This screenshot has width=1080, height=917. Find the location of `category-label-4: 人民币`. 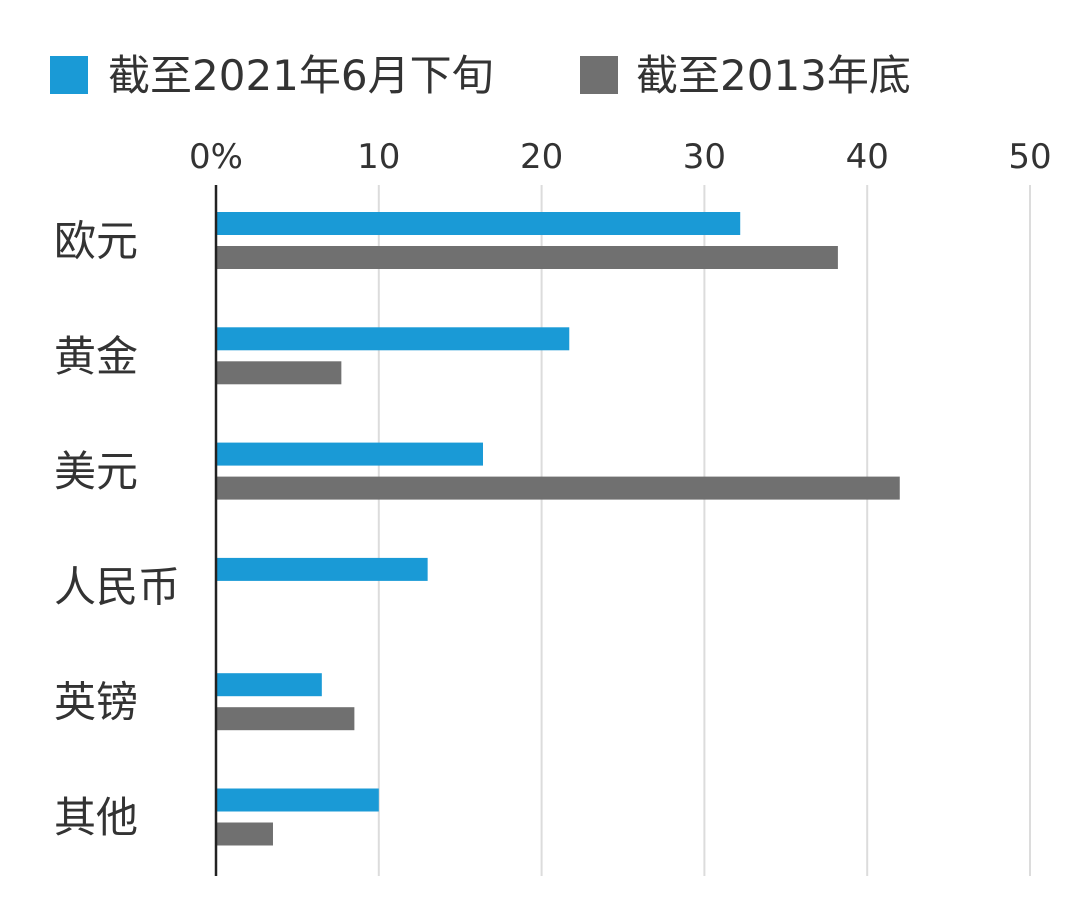

category-label-4: 人民币 is located at coordinates (117, 586).